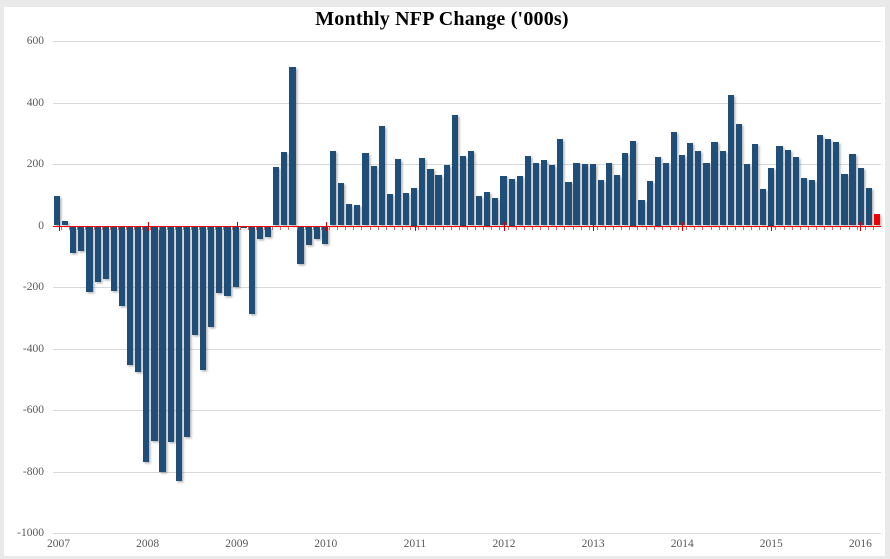  What do you see at coordinates (860, 544) in the screenshot?
I see `x-axis-label-2016: 2016` at bounding box center [860, 544].